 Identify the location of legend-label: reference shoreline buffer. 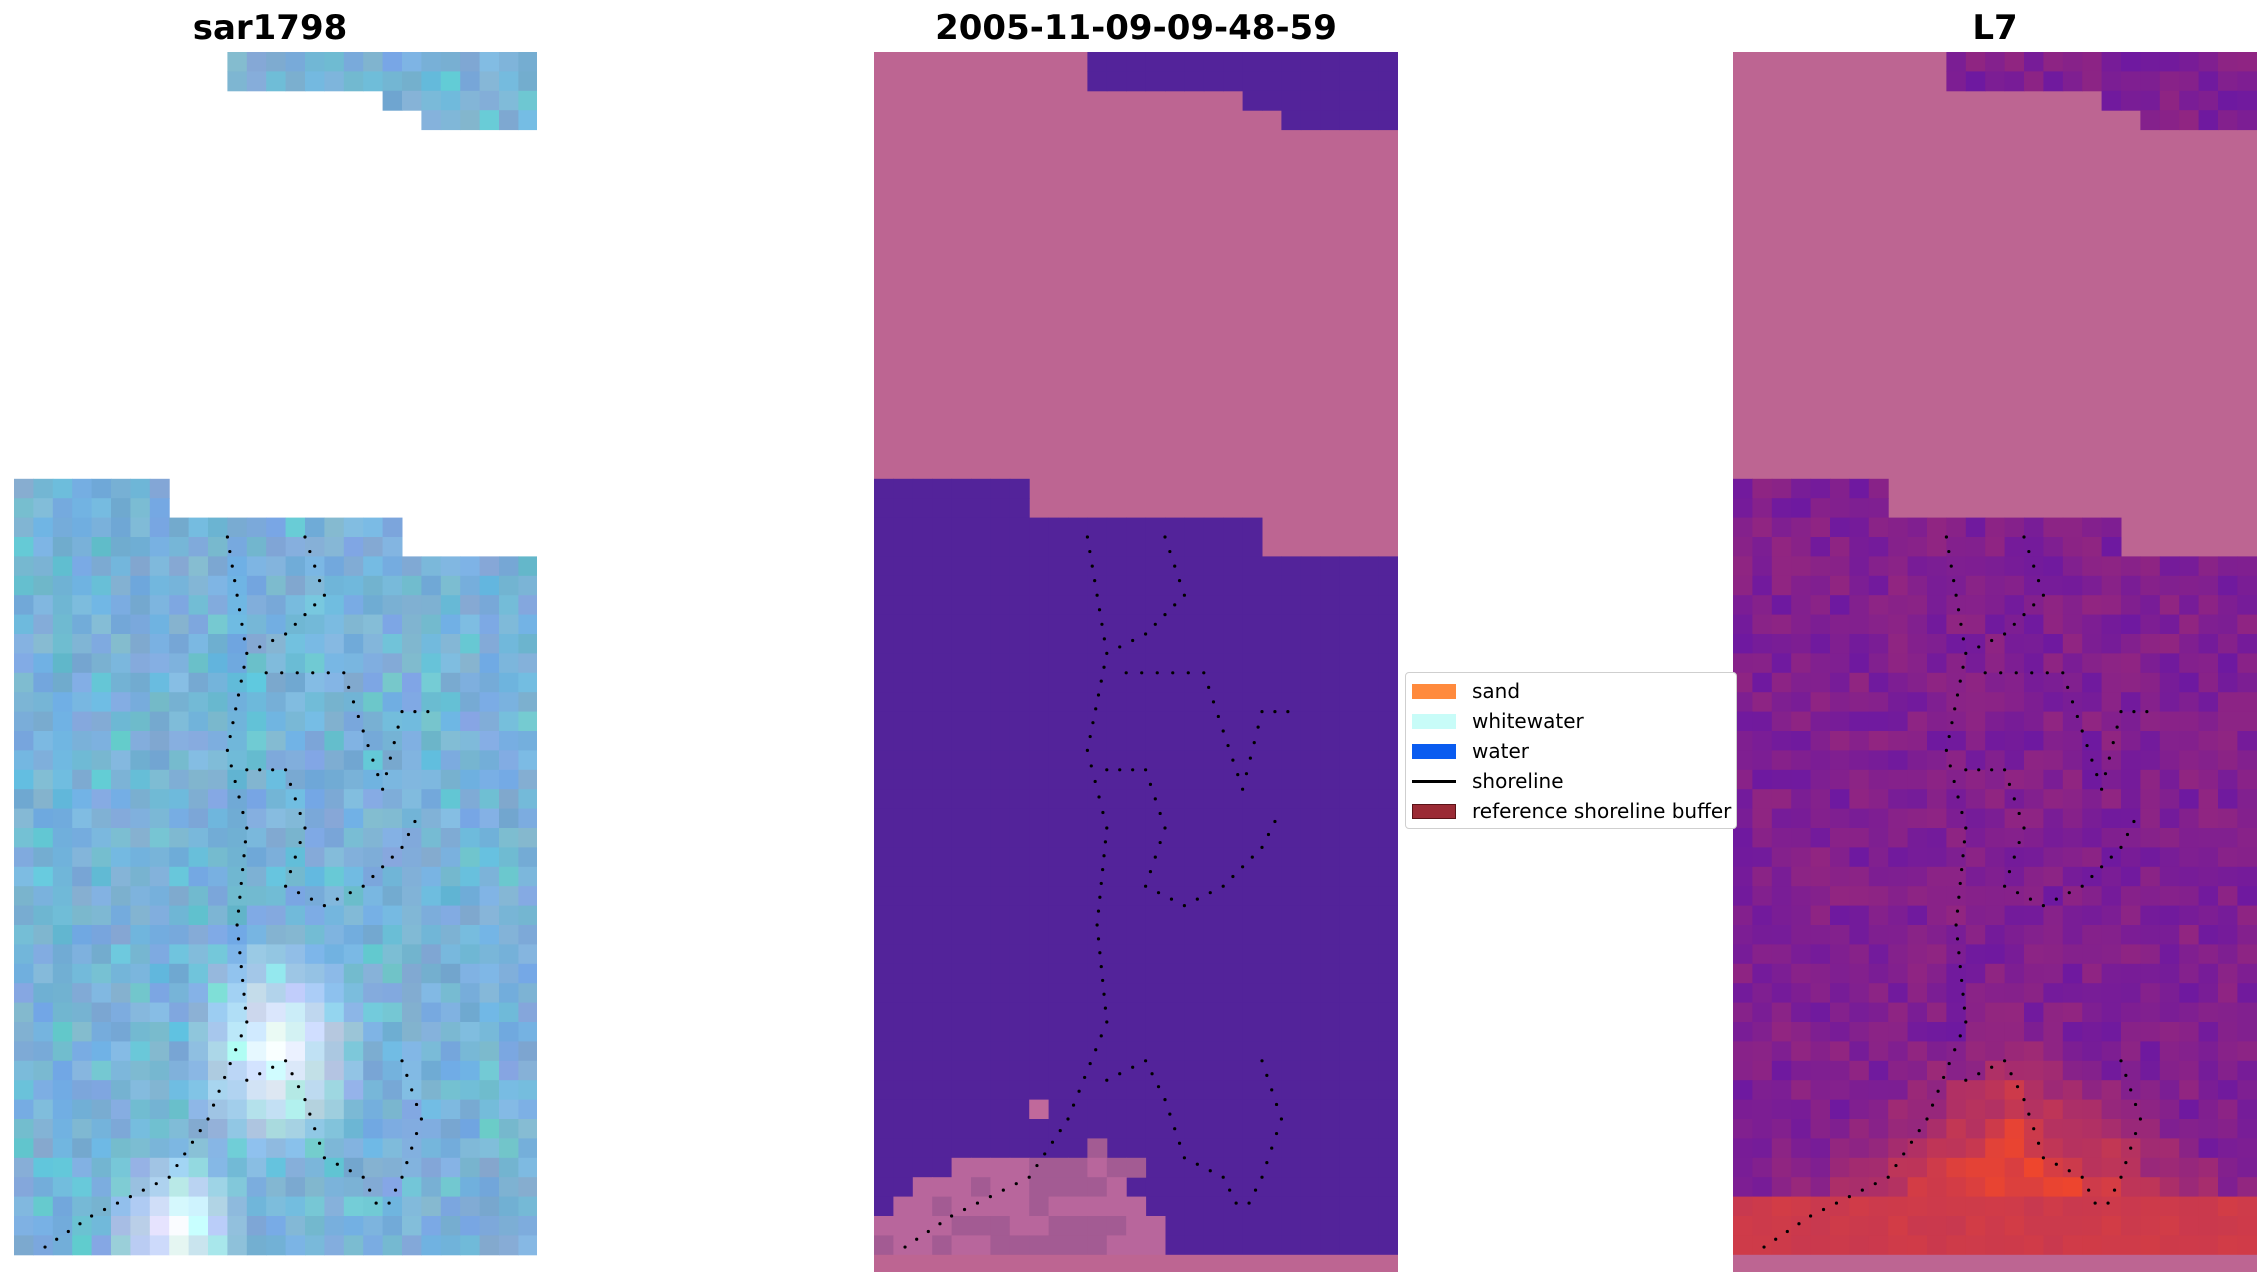
(1602, 811).